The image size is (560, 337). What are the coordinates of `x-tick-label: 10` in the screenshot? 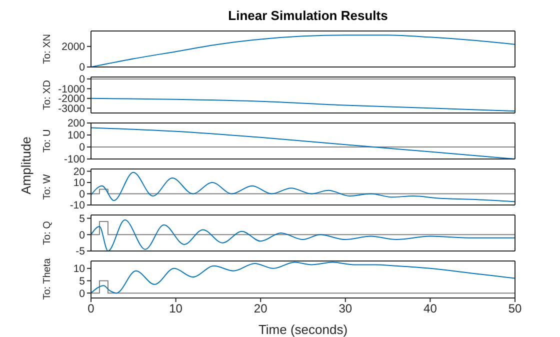 It's located at (176, 309).